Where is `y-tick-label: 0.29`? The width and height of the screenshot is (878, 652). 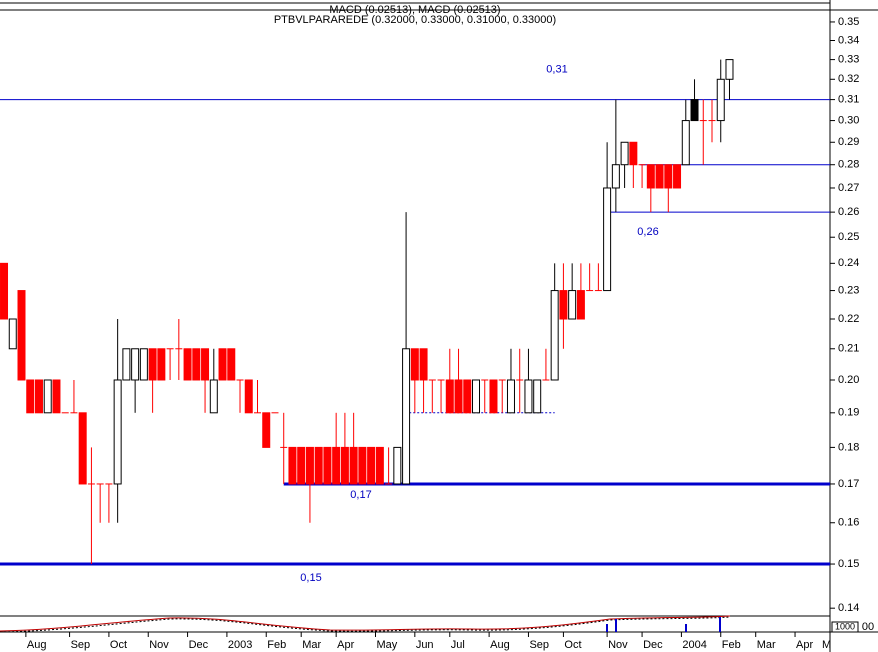
y-tick-label: 0.29 is located at coordinates (848, 142).